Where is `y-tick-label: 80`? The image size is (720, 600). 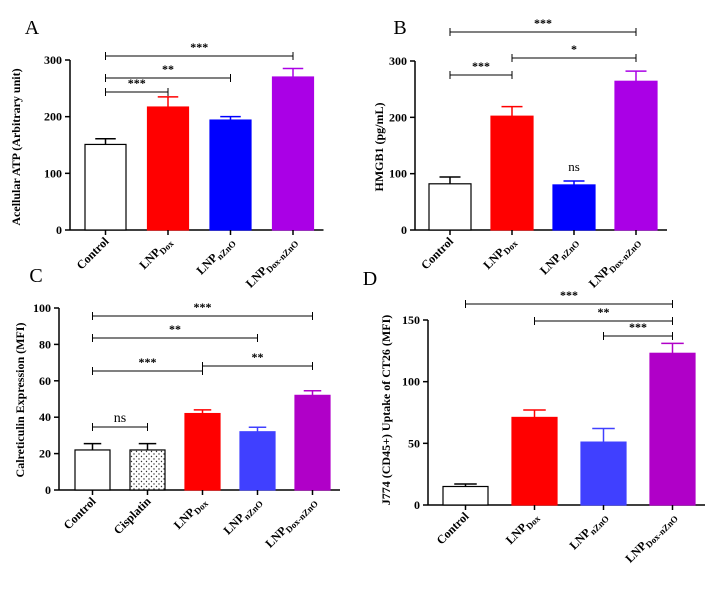
y-tick-label: 80 is located at coordinates (45, 344).